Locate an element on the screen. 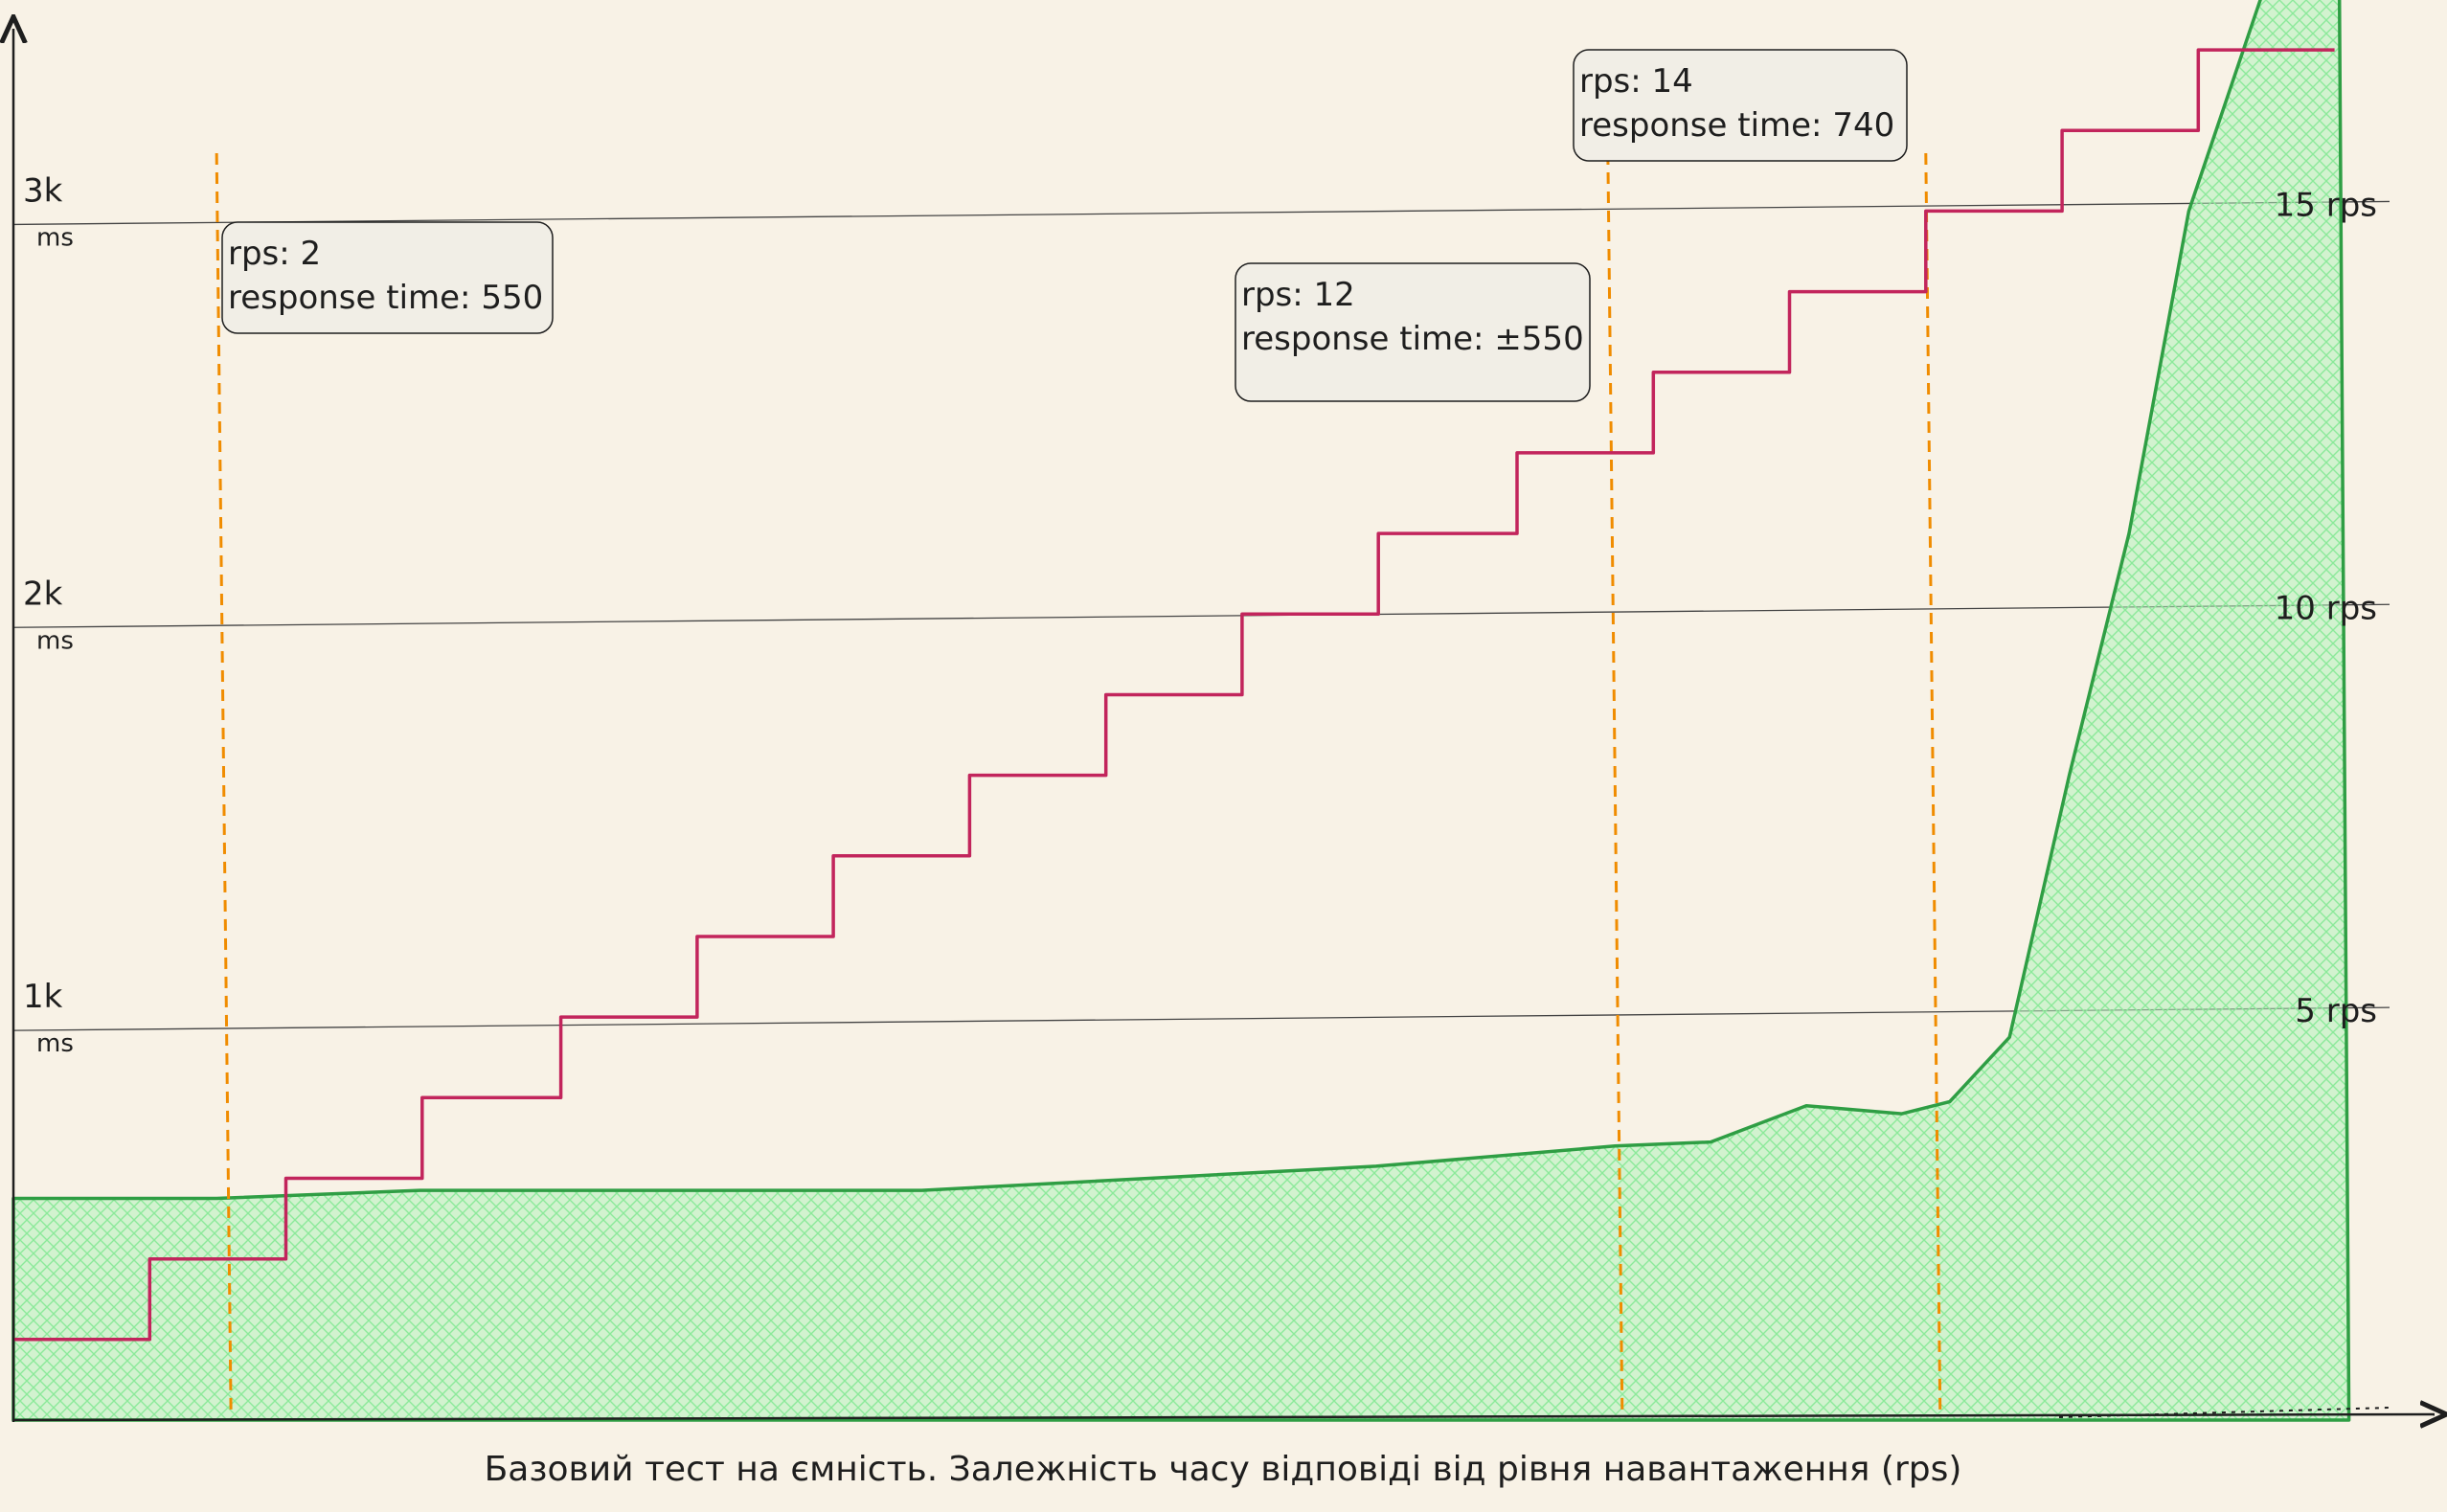 Image resolution: width=2447 pixels, height=1512 pixels. annotation-text: response time: ±550 is located at coordinates (1413, 339).